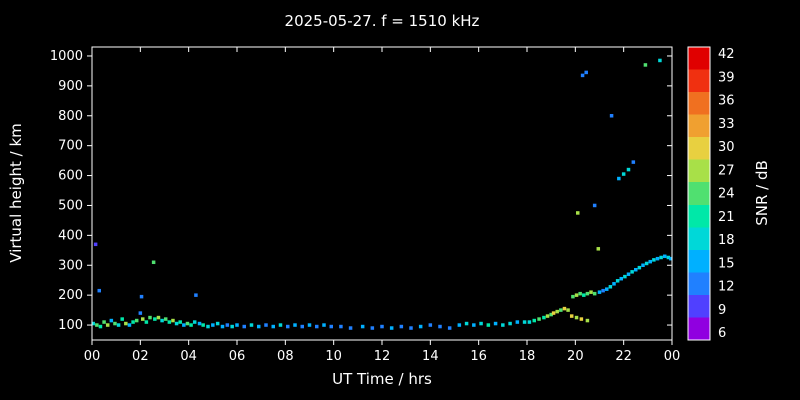  What do you see at coordinates (285, 356) in the screenshot?
I see `x-tick-label: 08` at bounding box center [285, 356].